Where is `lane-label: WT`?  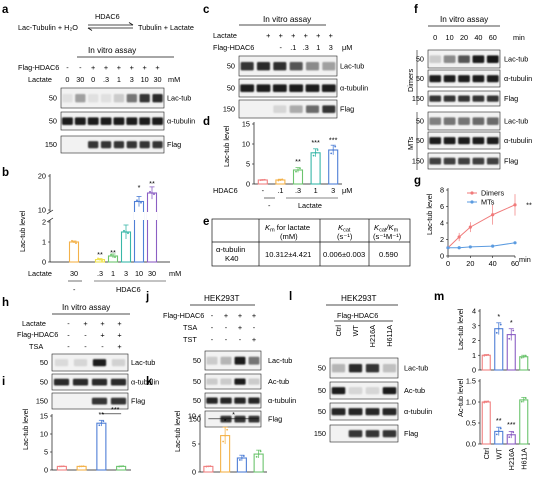
lane-label: WT is located at coordinates (355, 330).